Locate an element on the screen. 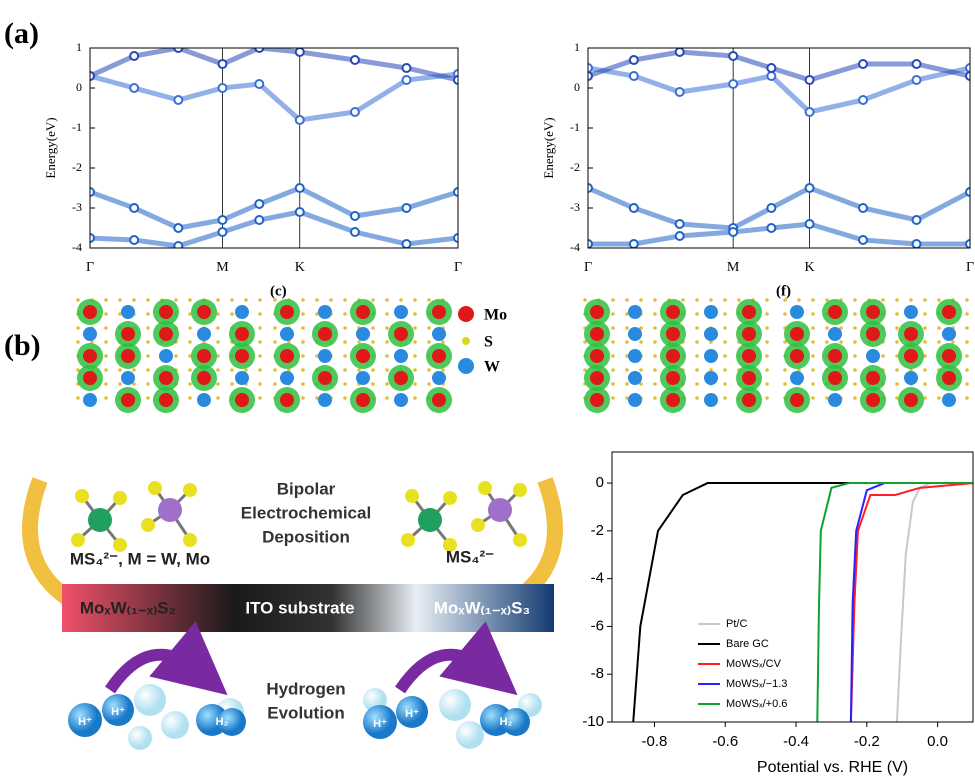 The image size is (975, 781). series-line is located at coordinates (894, 602).